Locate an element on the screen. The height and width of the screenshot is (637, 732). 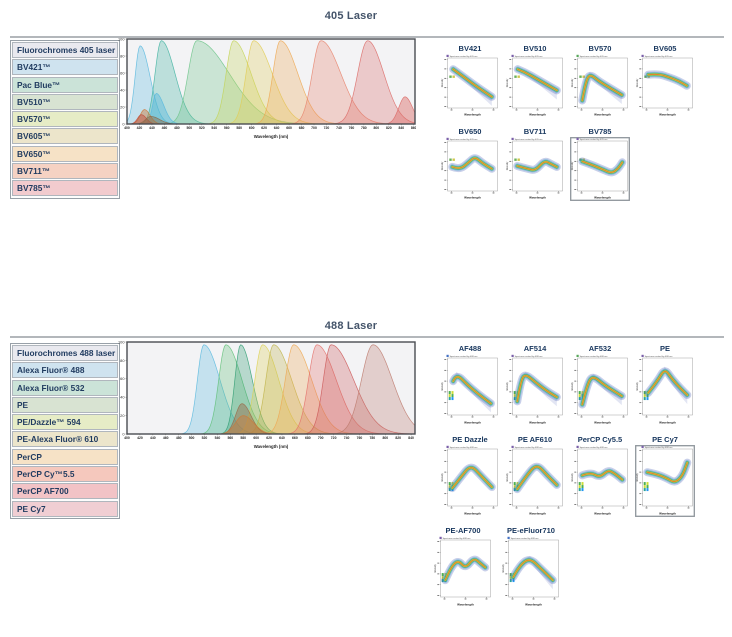
y-tick-label: 100 is located at coordinates (121, 39).